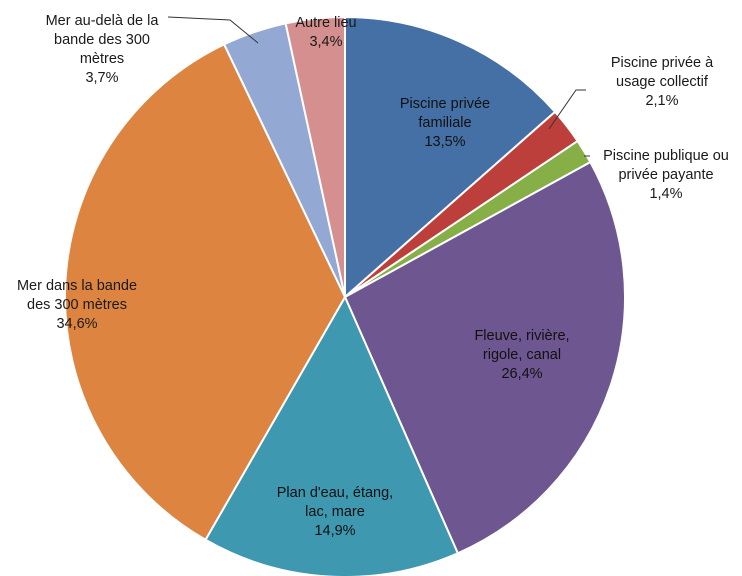 The width and height of the screenshot is (742, 576). I want to click on slice-category-label: Piscine publique ou, so click(666, 156).